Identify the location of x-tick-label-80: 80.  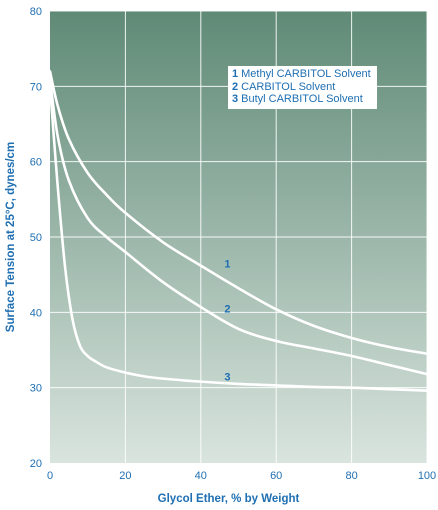
(351, 476).